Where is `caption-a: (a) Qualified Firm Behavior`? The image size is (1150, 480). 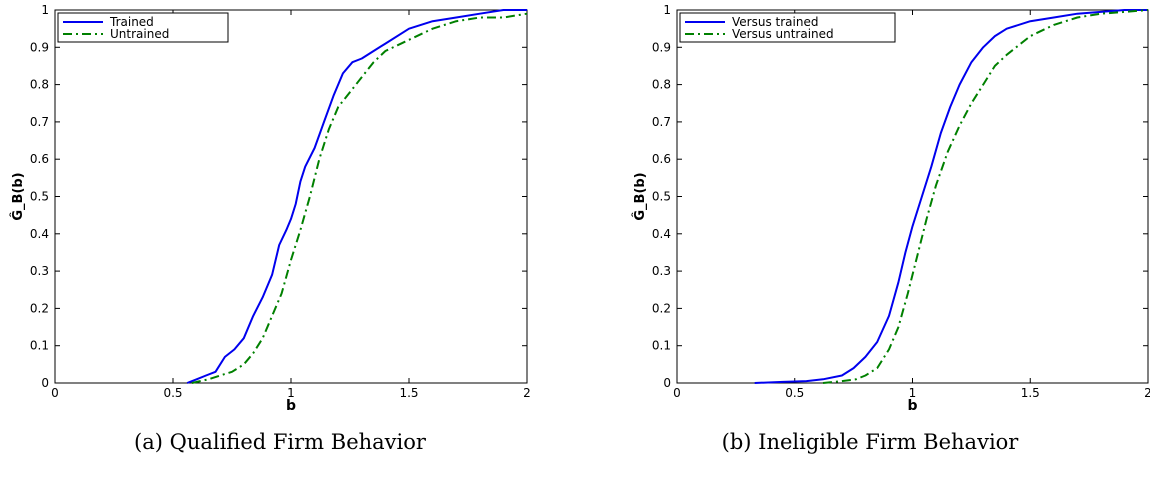 caption-a: (a) Qualified Firm Behavior is located at coordinates (280, 442).